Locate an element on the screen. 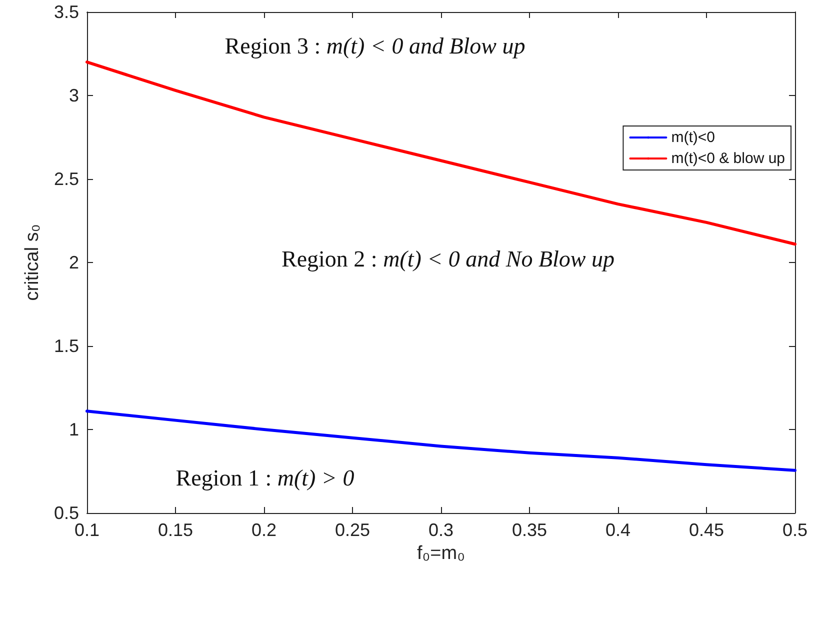 The width and height of the screenshot is (813, 635). x-tick-label: 0.45 is located at coordinates (706, 530).